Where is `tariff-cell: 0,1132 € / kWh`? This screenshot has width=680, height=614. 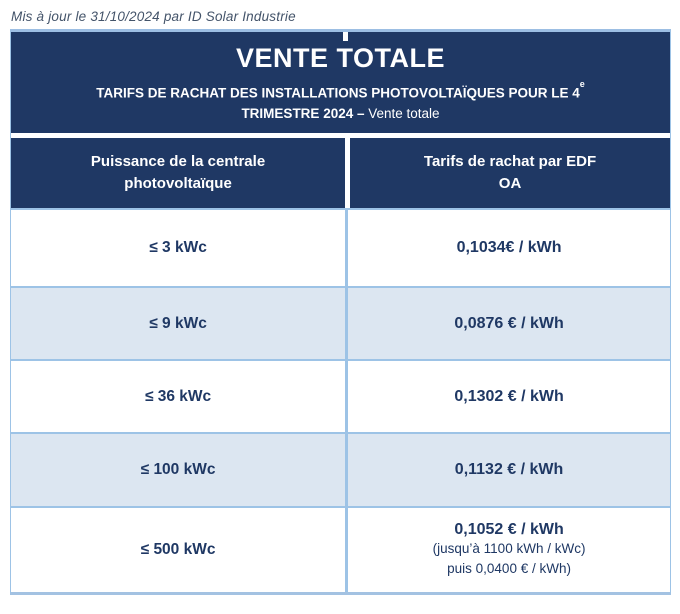 tariff-cell: 0,1132 € / kWh is located at coordinates (507, 470).